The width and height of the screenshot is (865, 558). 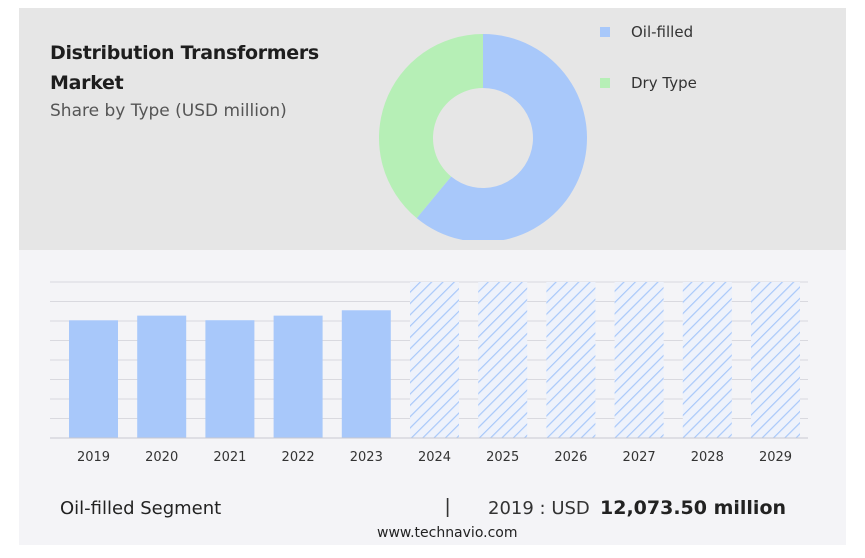 I want to click on x-tick-label-2026: 2026, so click(x=570, y=457).